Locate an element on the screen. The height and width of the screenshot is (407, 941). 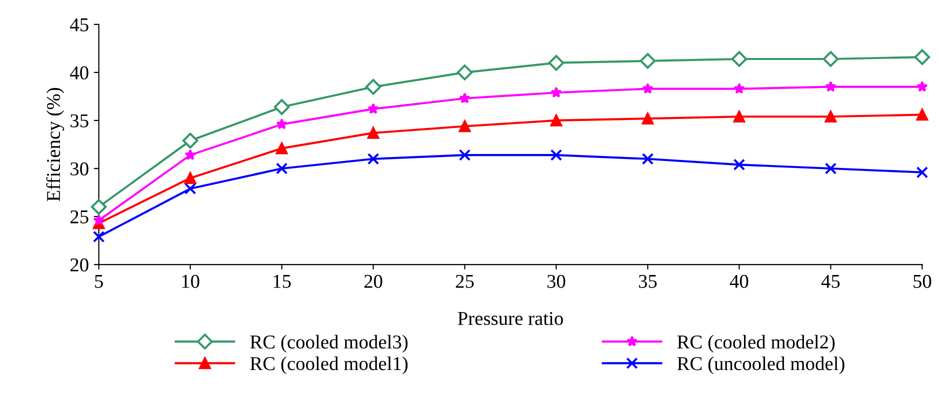
x-tick-label: 50 is located at coordinates (923, 281).